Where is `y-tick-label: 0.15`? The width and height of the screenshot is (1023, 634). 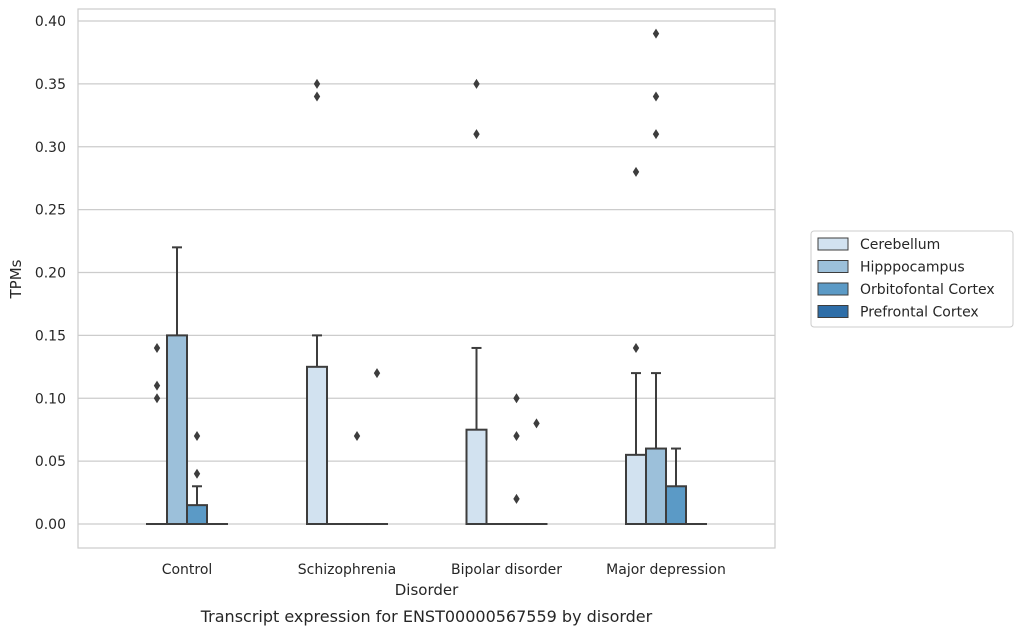
y-tick-label: 0.15 is located at coordinates (50, 336).